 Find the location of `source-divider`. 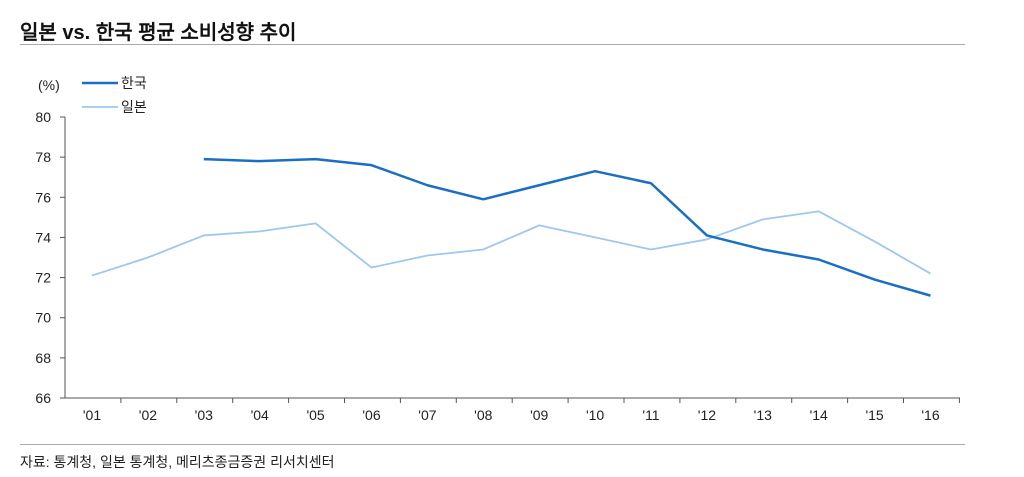

source-divider is located at coordinates (492, 444).